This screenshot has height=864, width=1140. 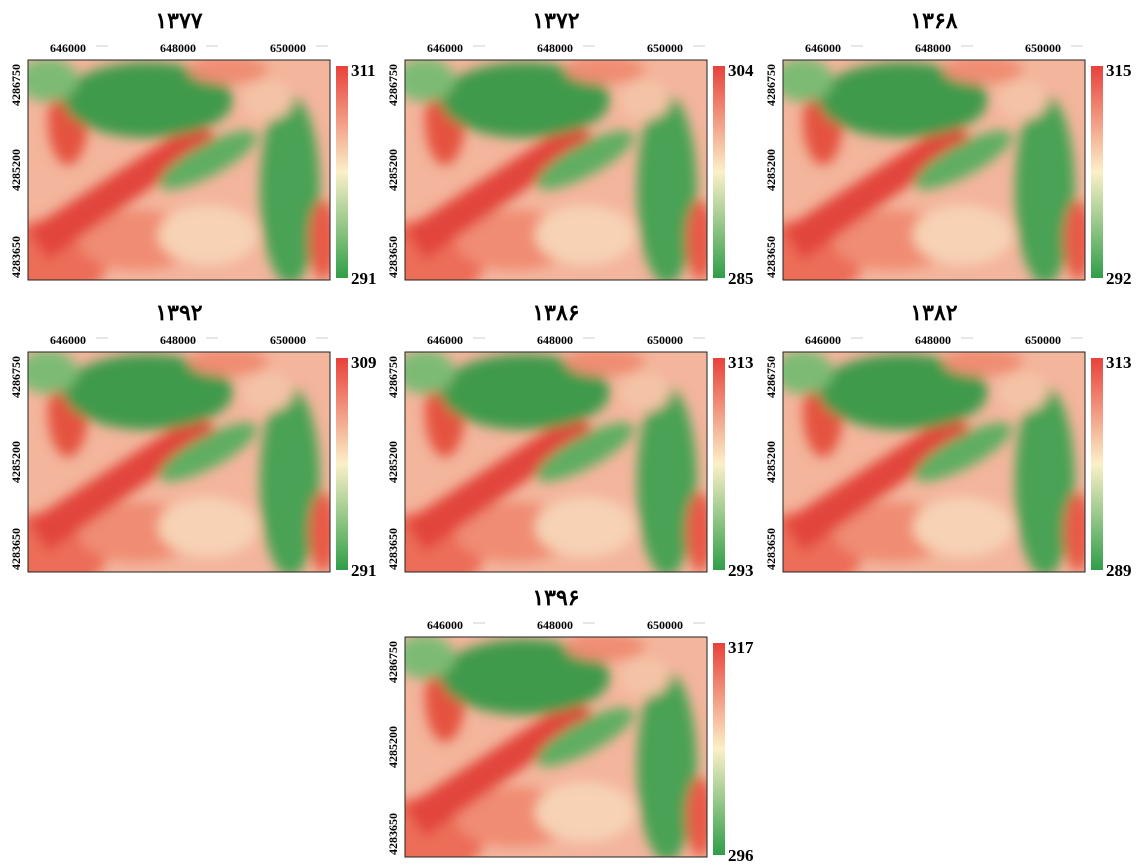 What do you see at coordinates (178, 21) in the screenshot?
I see `panel-title: ۱۳۷۷` at bounding box center [178, 21].